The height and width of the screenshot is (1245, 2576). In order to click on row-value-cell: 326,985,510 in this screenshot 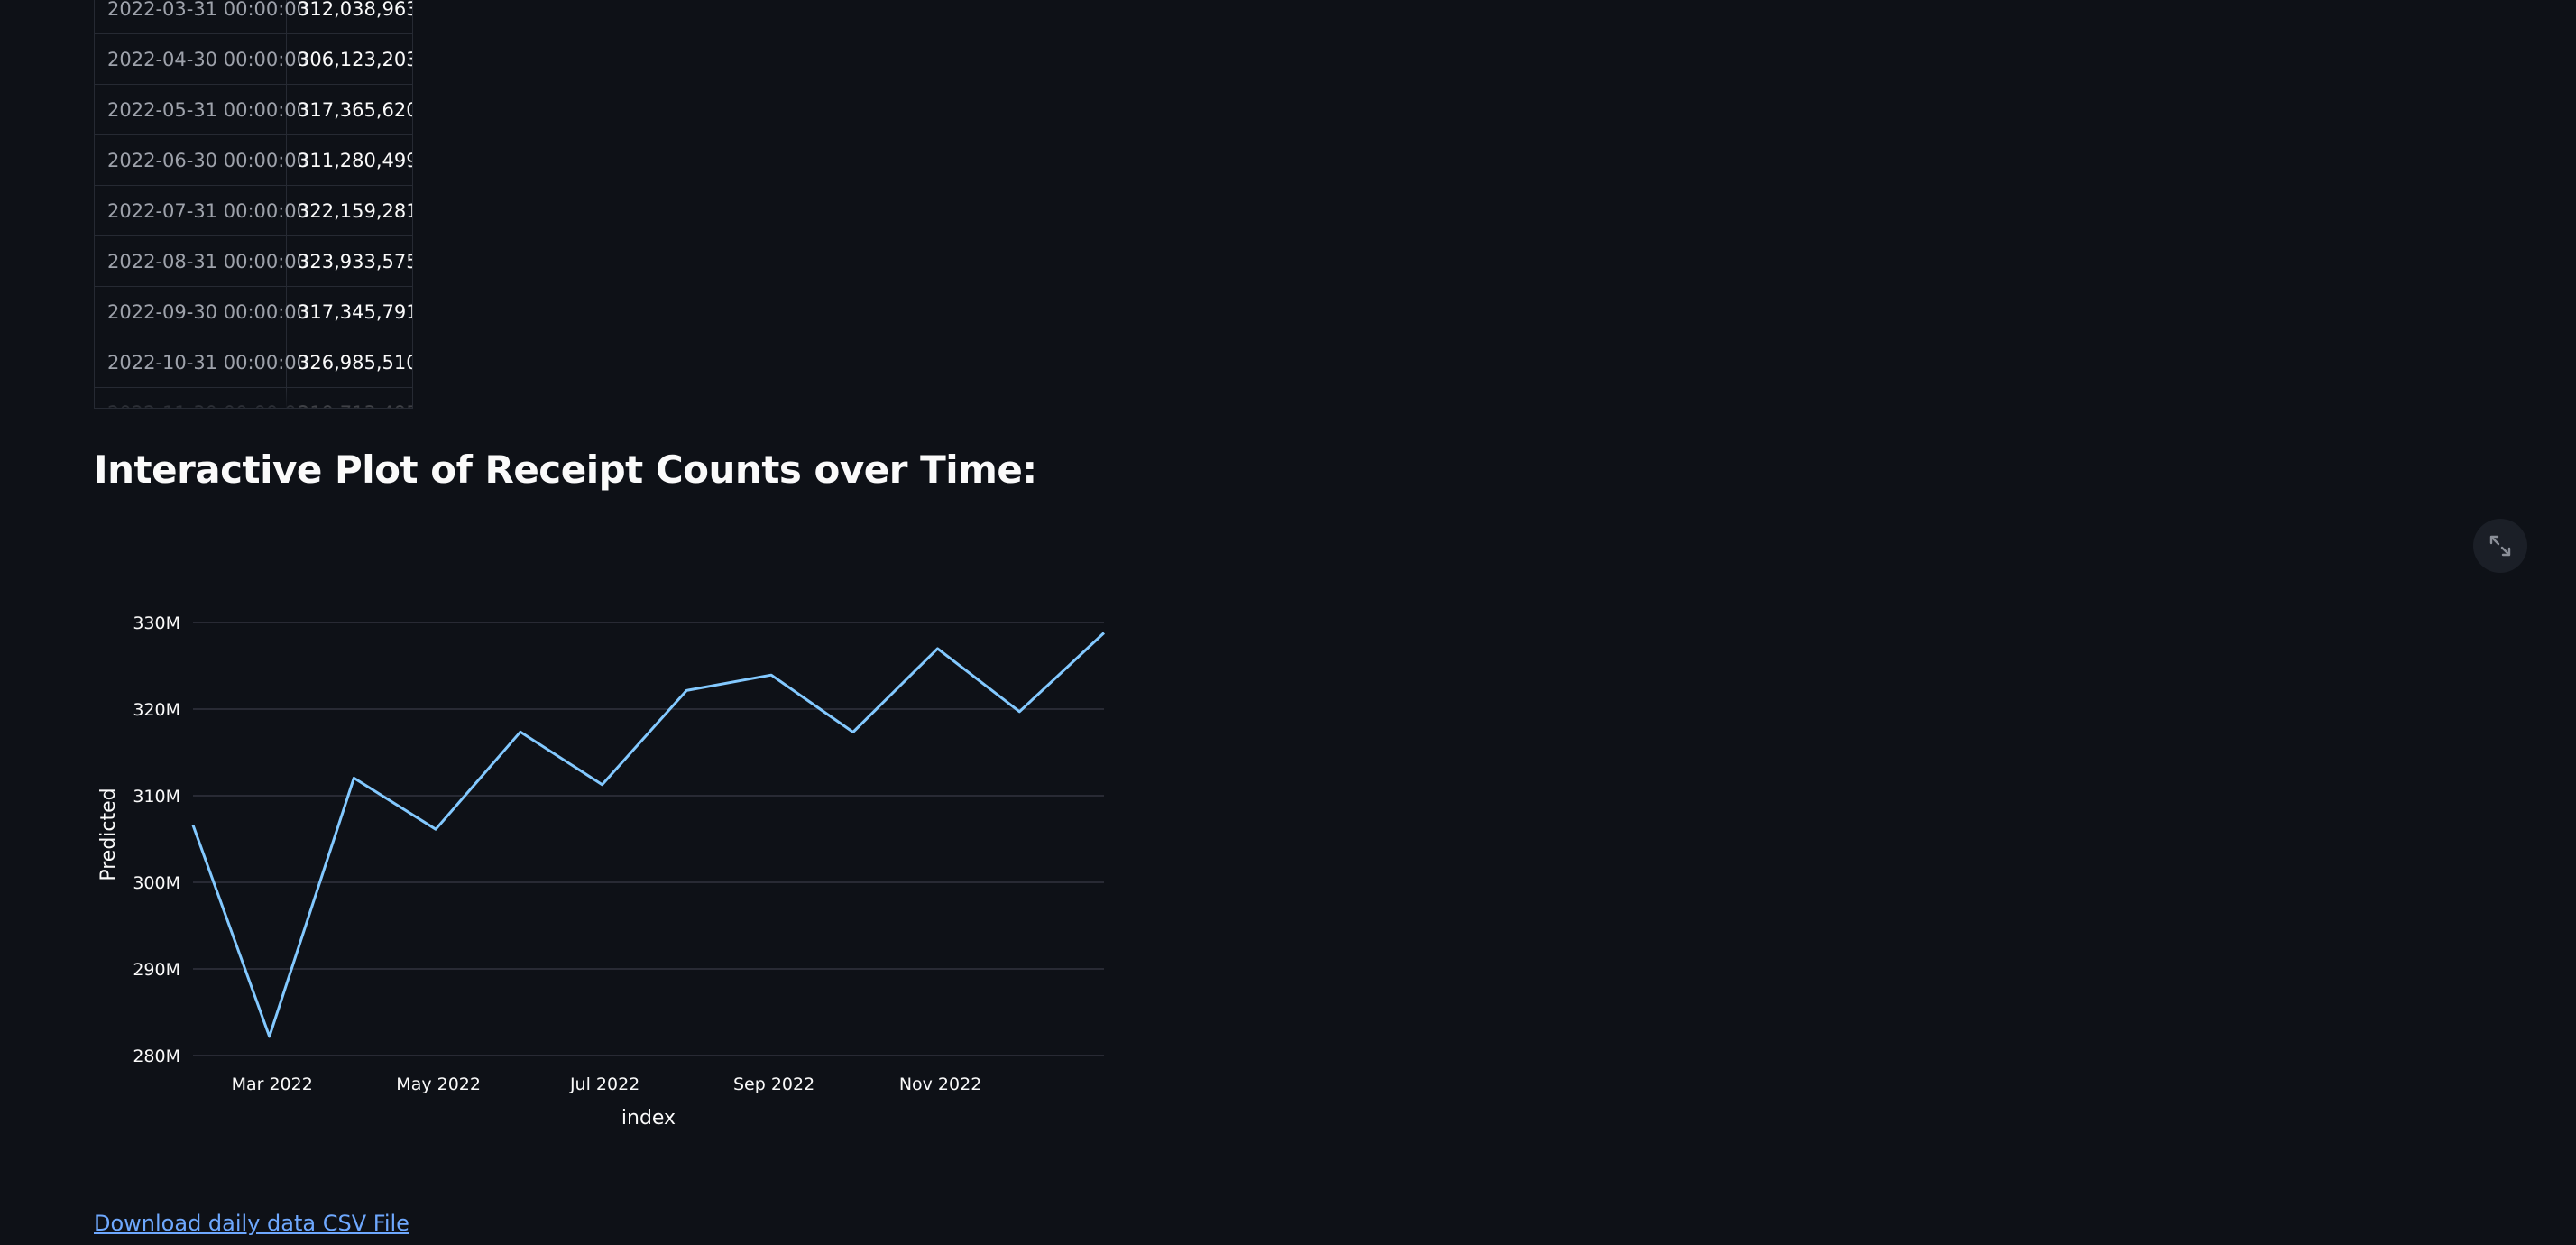, I will do `click(356, 363)`.